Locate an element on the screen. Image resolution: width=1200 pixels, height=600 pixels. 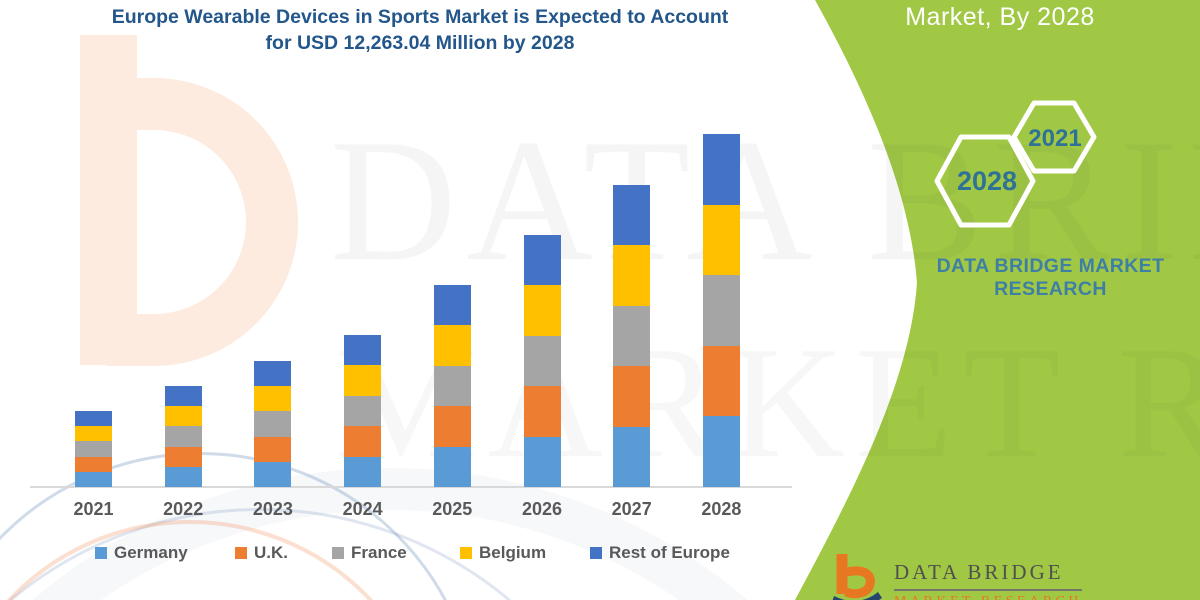
bar-segment-2023-belgium is located at coordinates (273, 399).